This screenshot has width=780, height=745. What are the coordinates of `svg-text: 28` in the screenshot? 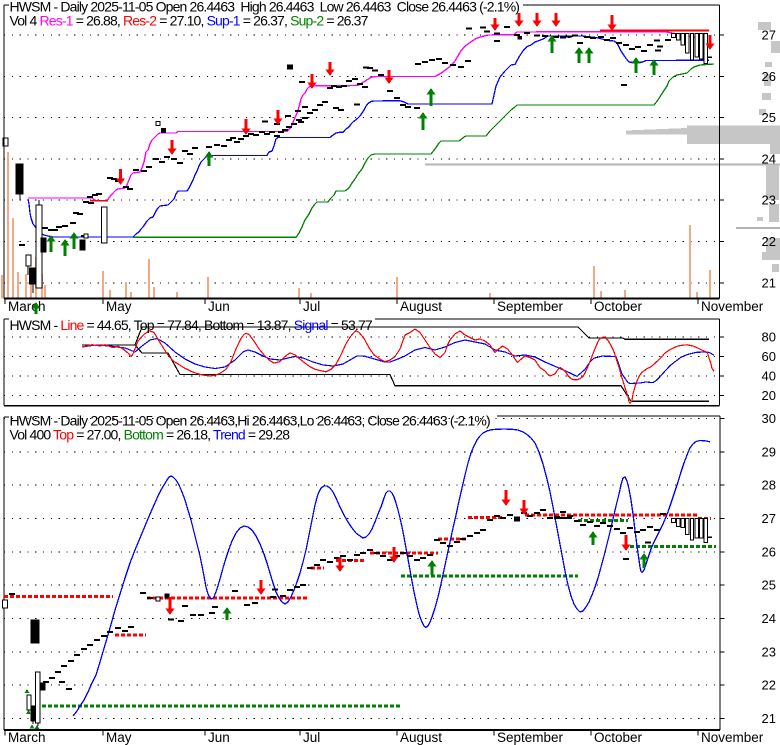 It's located at (769, 485).